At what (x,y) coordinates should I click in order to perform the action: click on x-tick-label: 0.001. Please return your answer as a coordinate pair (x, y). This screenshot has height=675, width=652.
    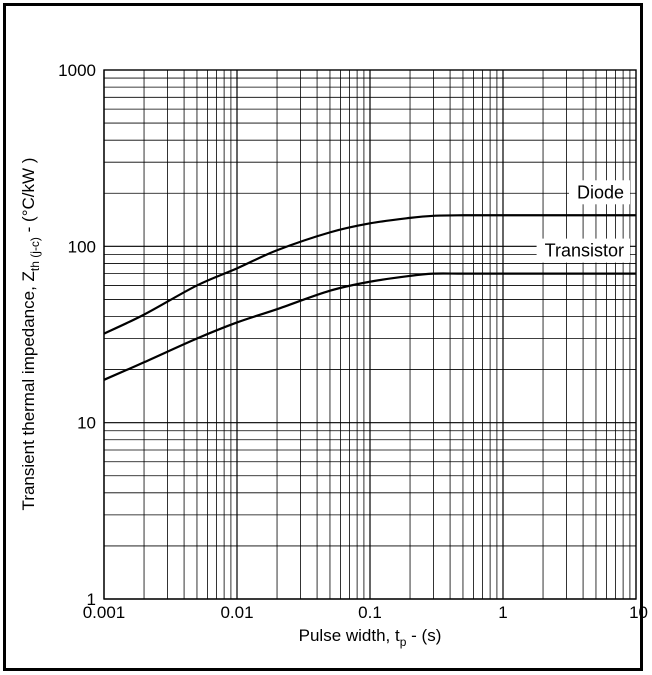
    Looking at the image, I should click on (104, 612).